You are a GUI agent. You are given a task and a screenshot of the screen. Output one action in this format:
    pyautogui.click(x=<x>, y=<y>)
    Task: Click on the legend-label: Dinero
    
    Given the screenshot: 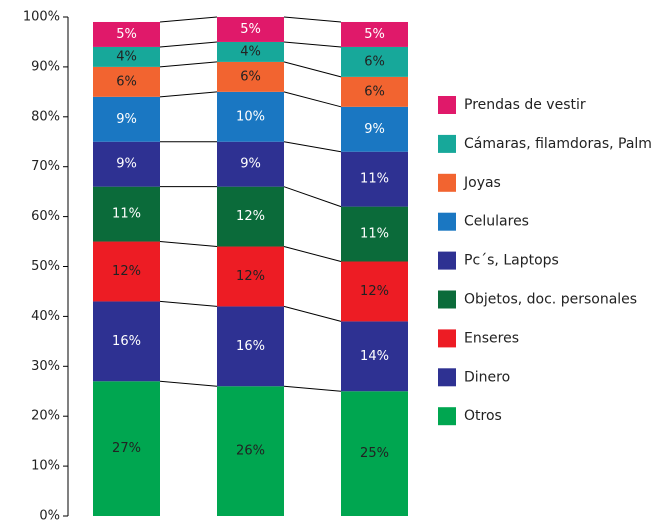 What is the action you would take?
    pyautogui.click(x=487, y=377)
    